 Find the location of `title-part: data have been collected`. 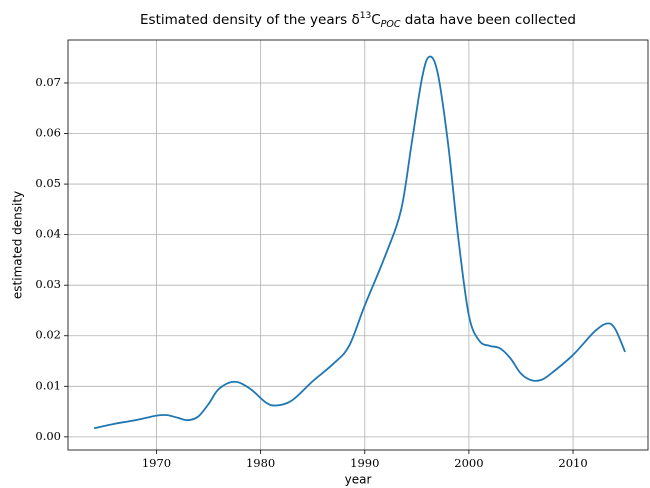

title-part: data have been collected is located at coordinates (488, 20).